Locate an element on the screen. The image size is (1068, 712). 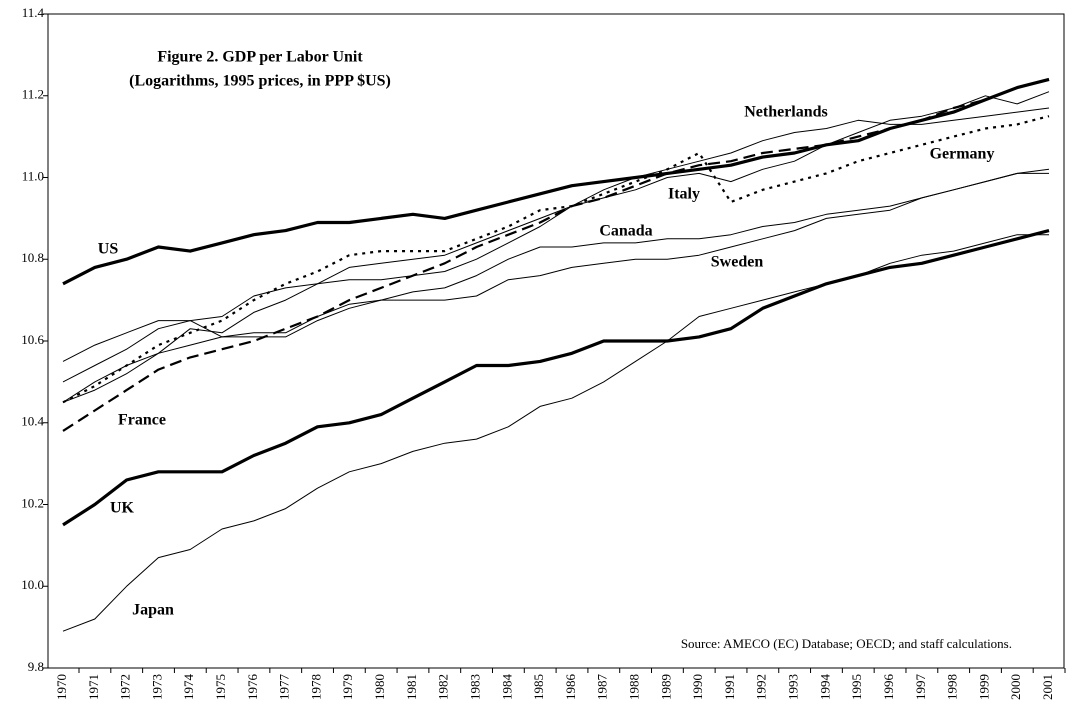
y-tick-label: 11.4 is located at coordinates (33, 12).